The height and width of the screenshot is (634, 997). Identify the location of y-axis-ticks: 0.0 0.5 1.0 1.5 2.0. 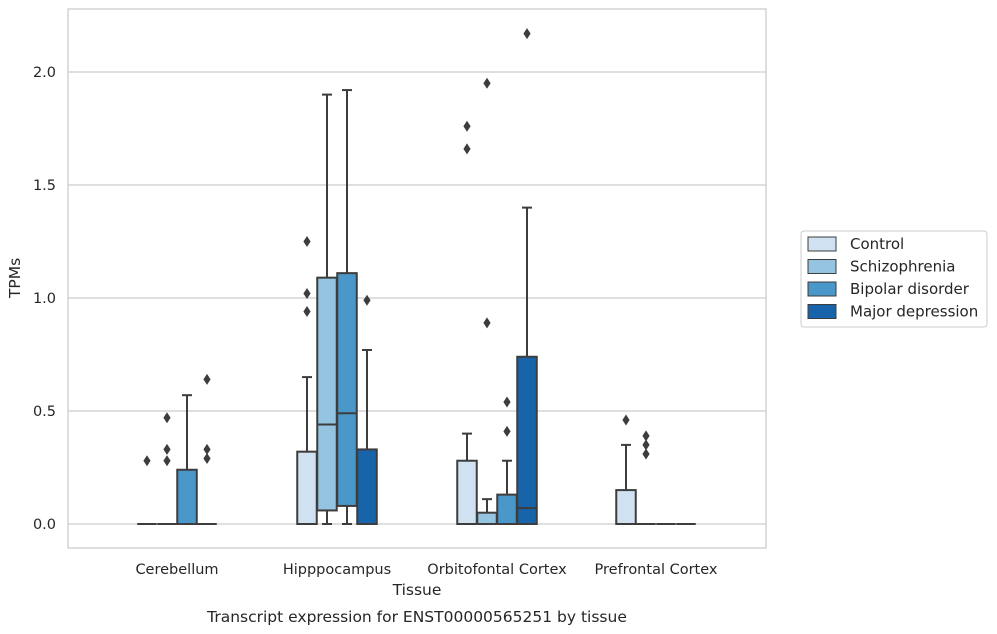
(44, 299).